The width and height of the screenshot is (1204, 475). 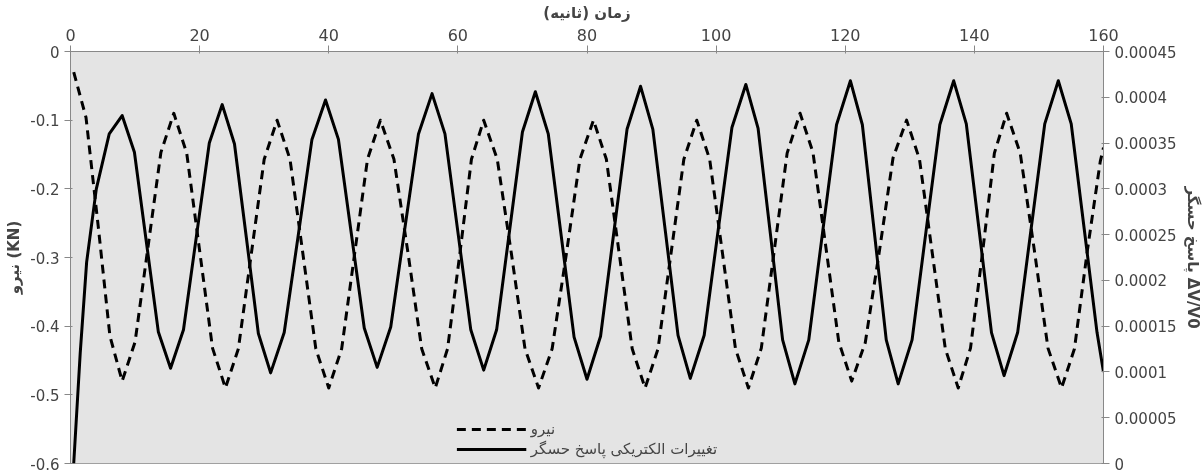 I want to click on y-tick-label: -0.6, so click(x=45, y=464).